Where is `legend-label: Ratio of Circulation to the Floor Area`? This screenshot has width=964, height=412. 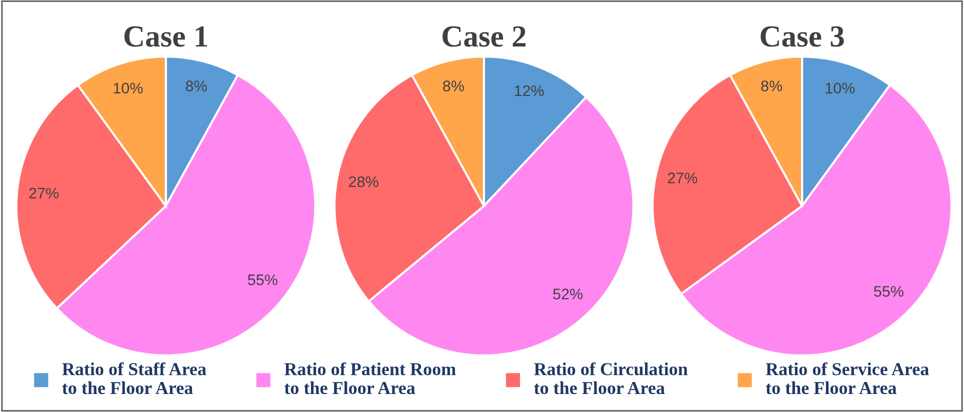
legend-label: Ratio of Circulation to the Floor Area is located at coordinates (611, 378).